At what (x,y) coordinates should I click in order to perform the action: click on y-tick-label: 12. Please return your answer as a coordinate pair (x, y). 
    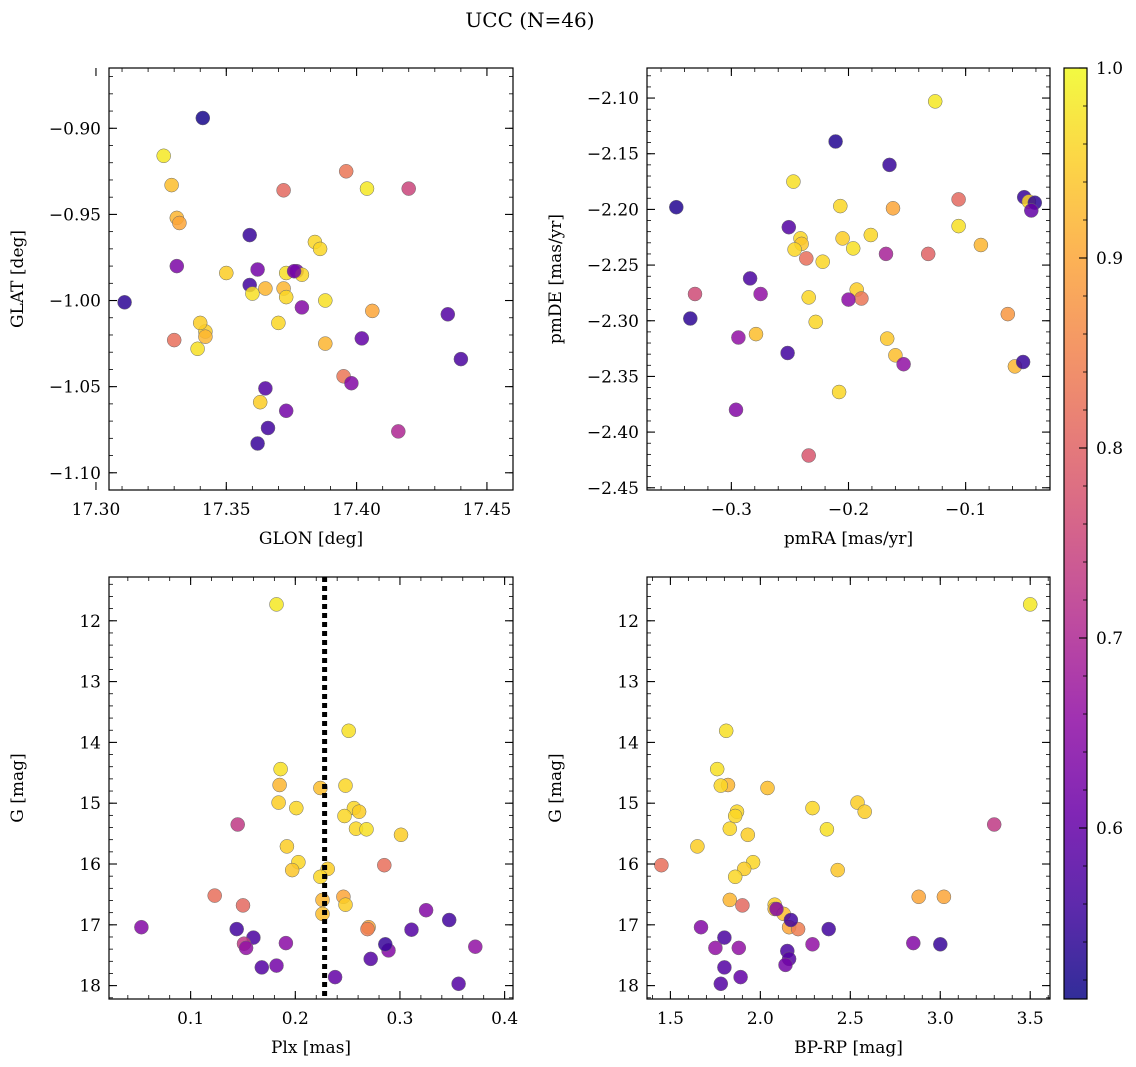
    Looking at the image, I should click on (90, 622).